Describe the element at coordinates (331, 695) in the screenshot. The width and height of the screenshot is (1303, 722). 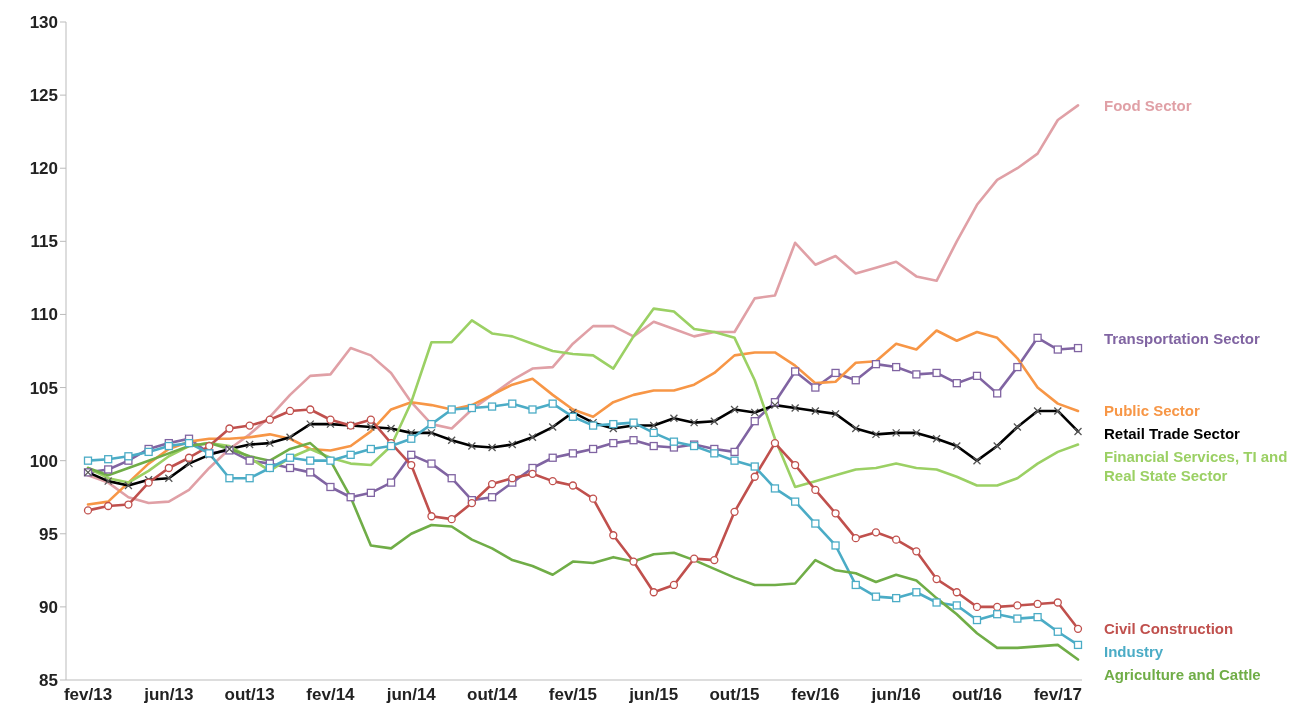
I see `x-tick-label: fev/14` at that location.